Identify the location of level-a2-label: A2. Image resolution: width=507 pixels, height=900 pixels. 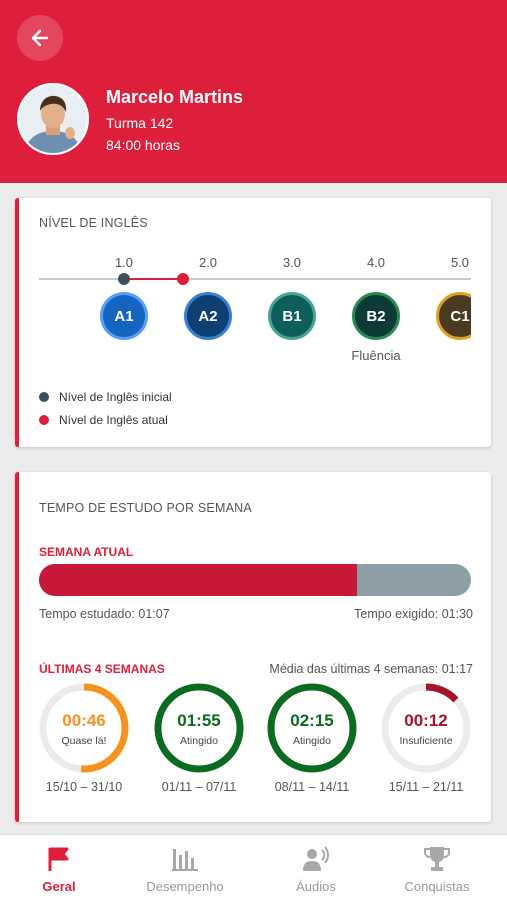
(208, 316).